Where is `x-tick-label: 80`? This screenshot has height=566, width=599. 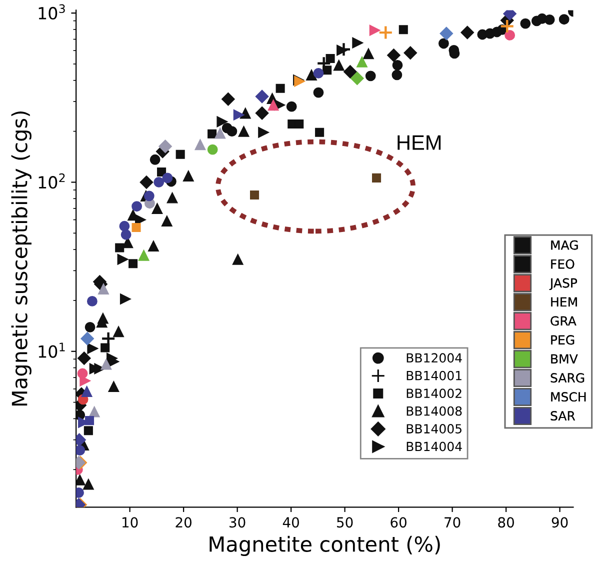
x-tick-label: 80 is located at coordinates (506, 522).